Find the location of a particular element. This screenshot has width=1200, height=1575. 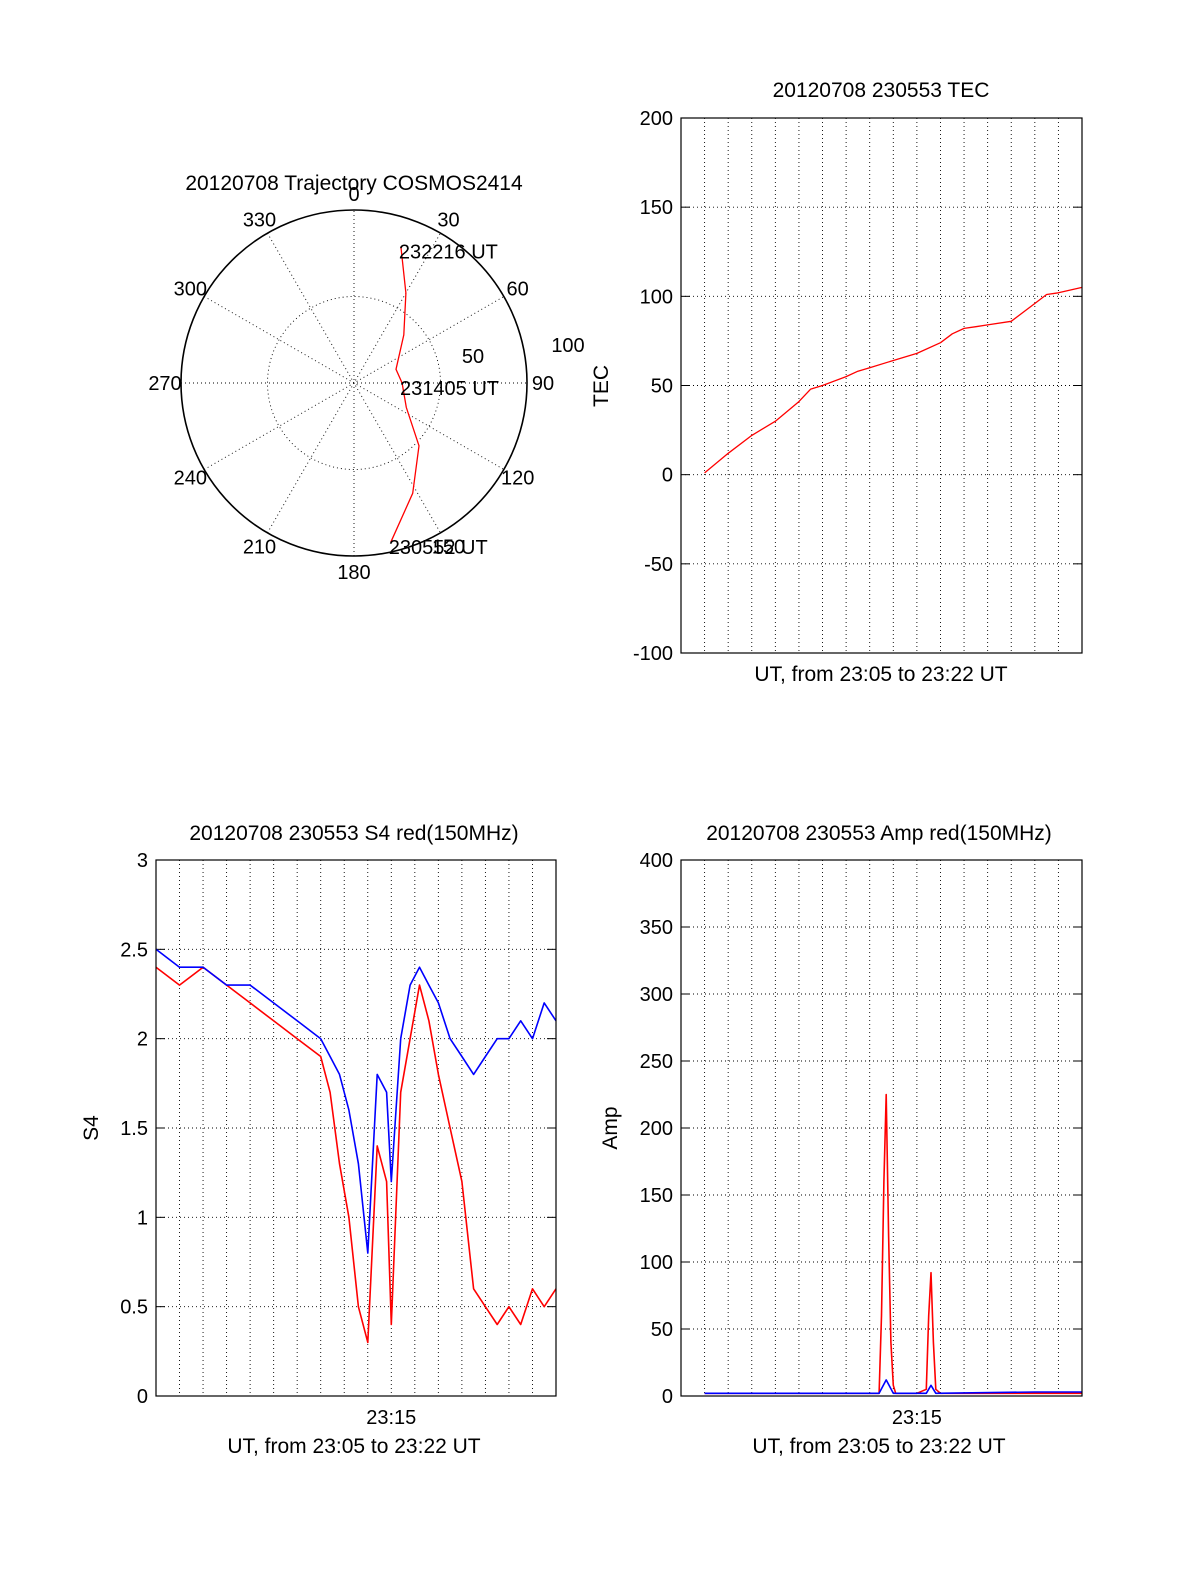

tec-y-tick-label: 150 is located at coordinates (656, 208).